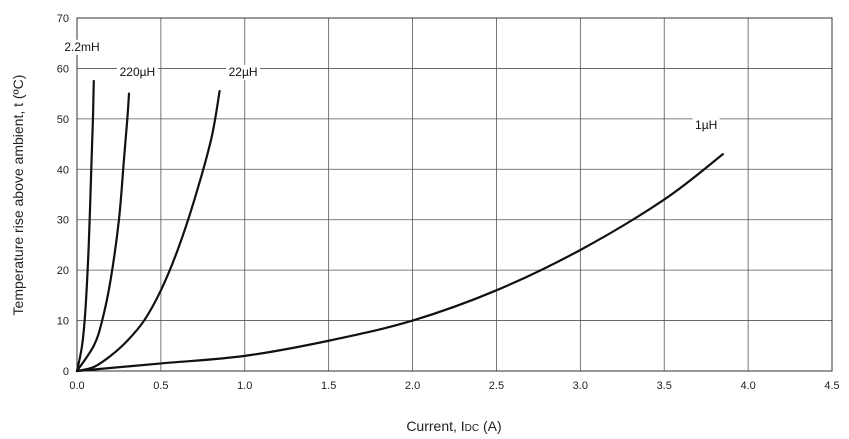 This screenshot has width=849, height=439. What do you see at coordinates (63, 322) in the screenshot?
I see `y-tick-label: 10` at bounding box center [63, 322].